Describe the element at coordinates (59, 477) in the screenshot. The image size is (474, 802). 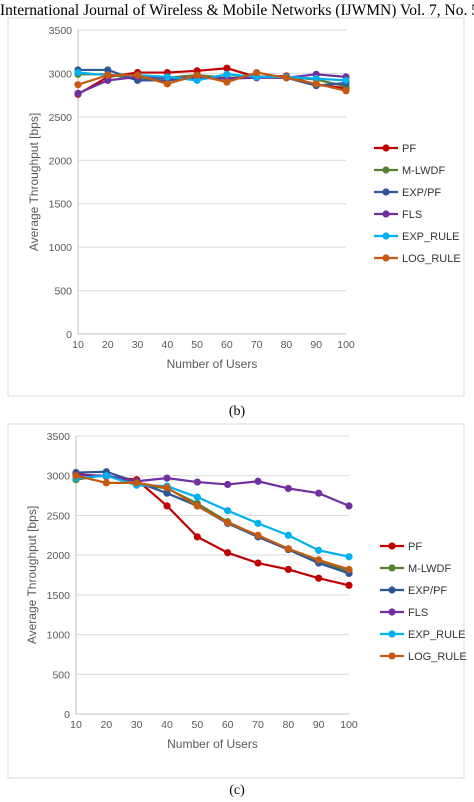
I see `c-ytick-3000: 3000` at that location.